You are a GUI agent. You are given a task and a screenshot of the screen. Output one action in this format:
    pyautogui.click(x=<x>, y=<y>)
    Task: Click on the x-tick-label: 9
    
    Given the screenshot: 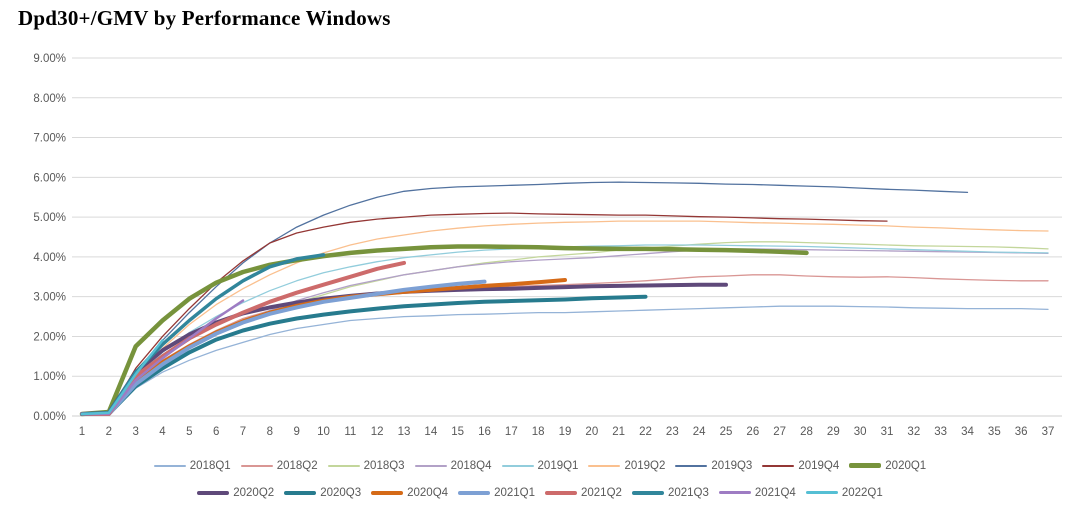 What is the action you would take?
    pyautogui.click(x=296, y=432)
    